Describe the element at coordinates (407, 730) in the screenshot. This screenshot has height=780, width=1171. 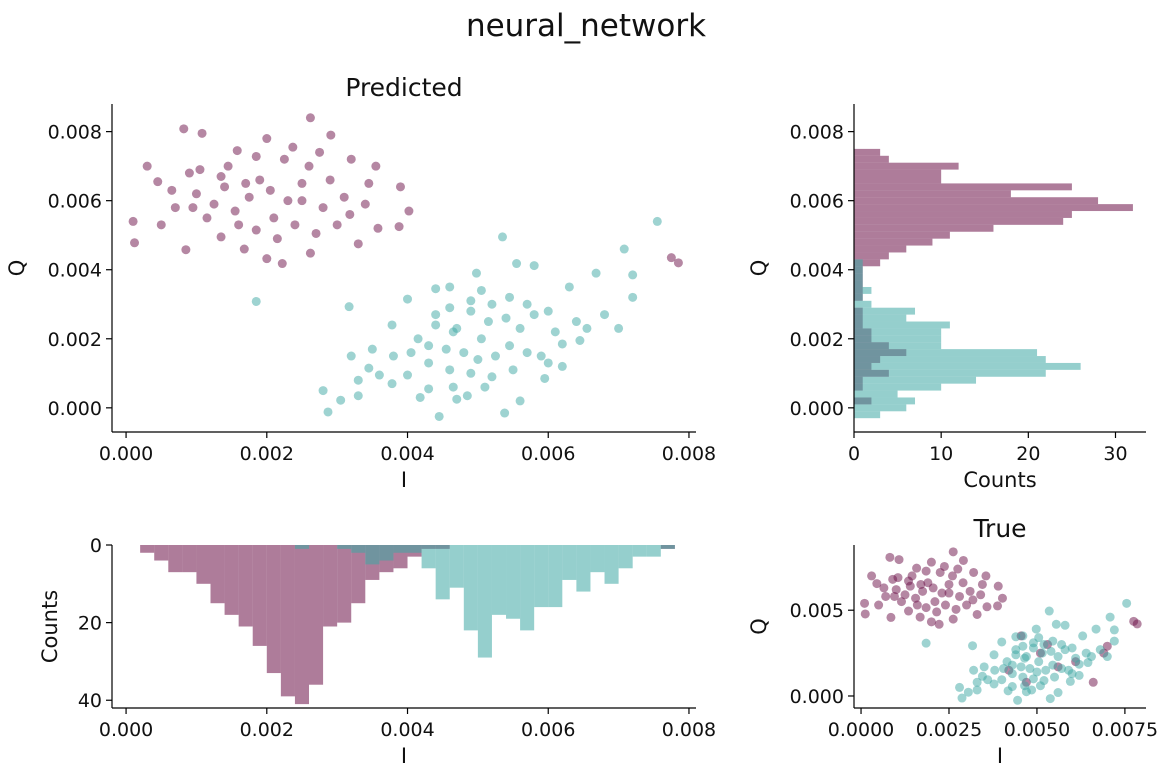
I see `x-tick-label: 0.004` at that location.